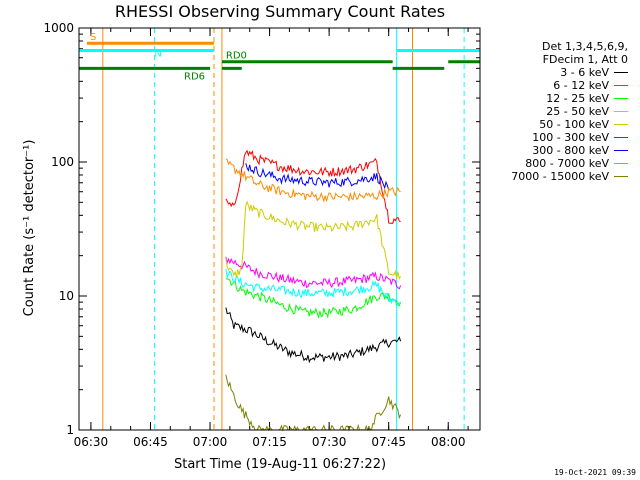 The height and width of the screenshot is (480, 640). What do you see at coordinates (70, 430) in the screenshot?
I see `y-tick-label: 1` at bounding box center [70, 430].